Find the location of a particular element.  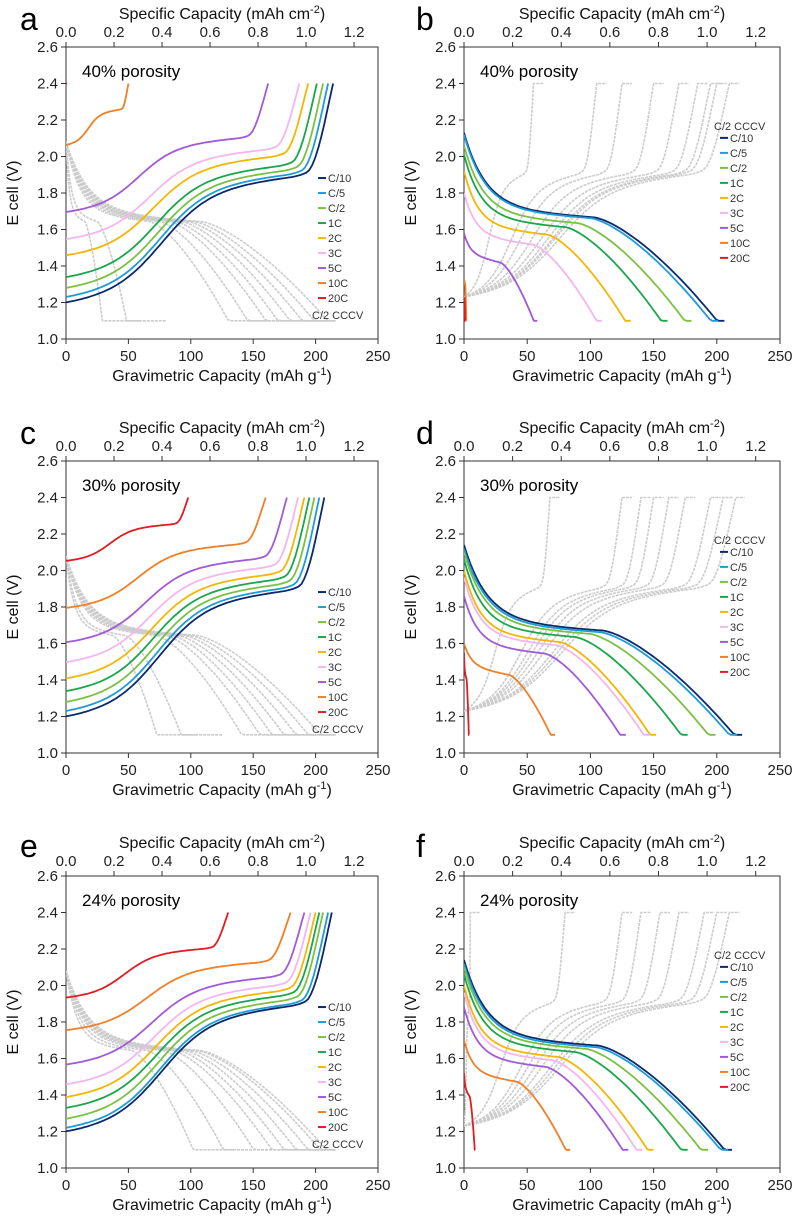

panel-letter: b is located at coordinates (425, 19).